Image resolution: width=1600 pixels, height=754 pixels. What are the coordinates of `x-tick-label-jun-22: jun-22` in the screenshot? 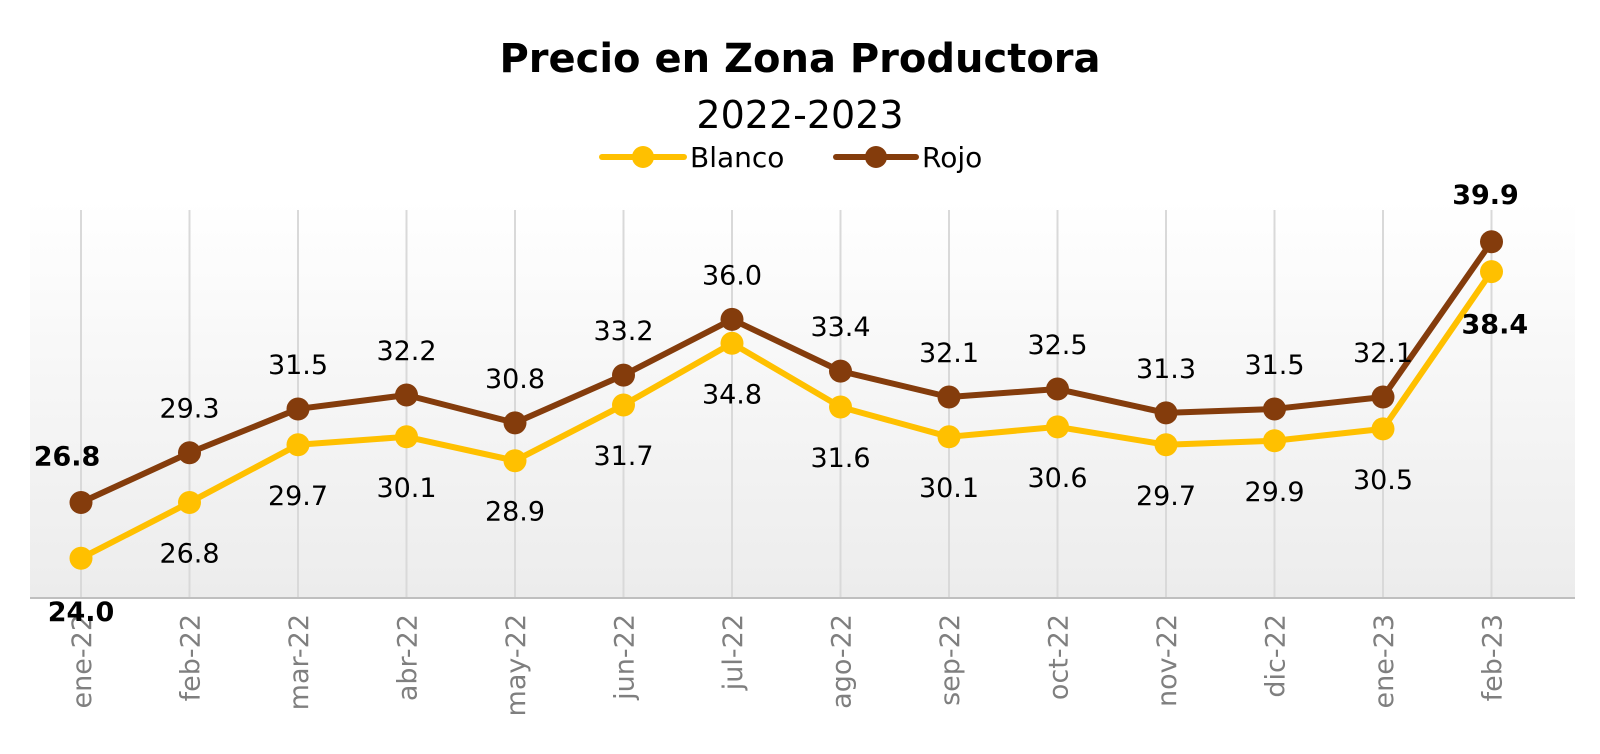 It's located at (625, 657).